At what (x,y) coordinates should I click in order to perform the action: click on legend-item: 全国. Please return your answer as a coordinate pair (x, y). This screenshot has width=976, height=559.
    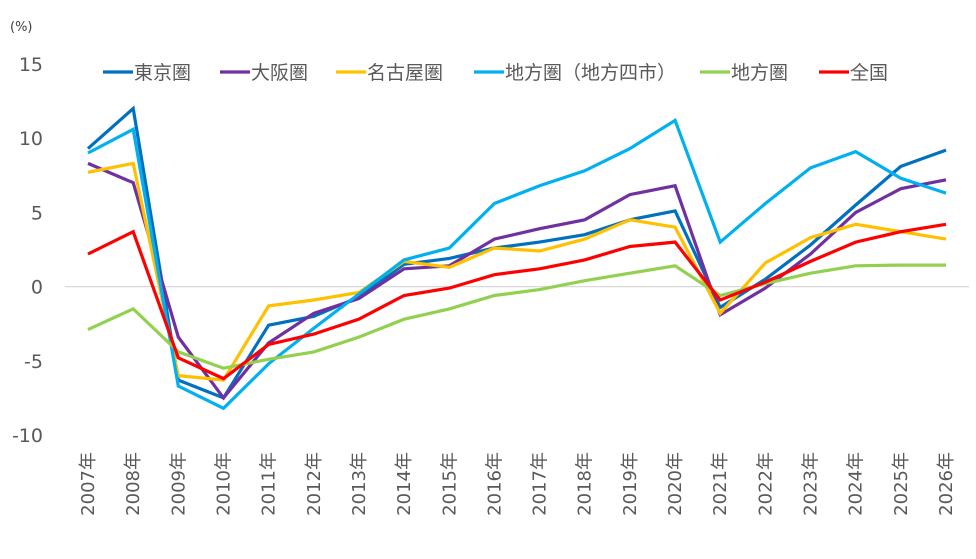
    Looking at the image, I should click on (853, 73).